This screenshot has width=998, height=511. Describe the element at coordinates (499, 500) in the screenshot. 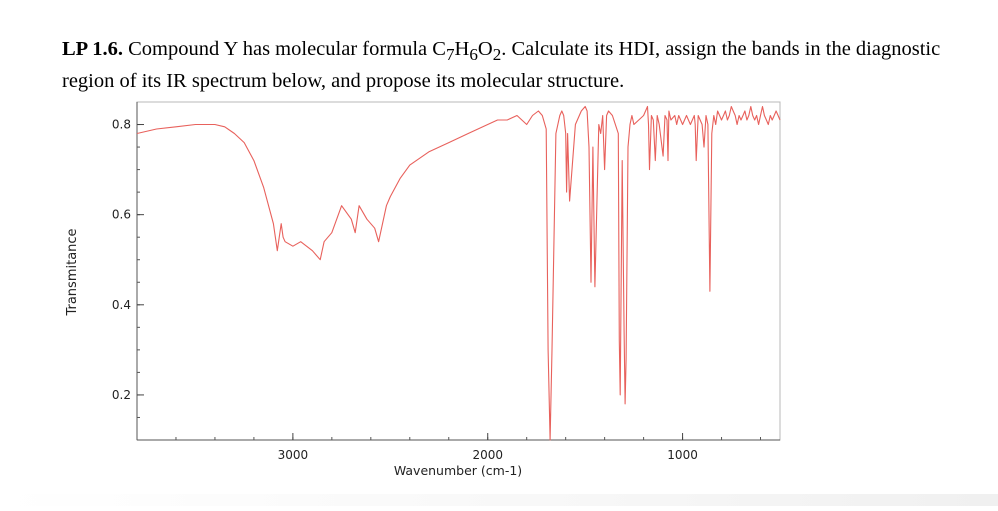

I see `page-bottom-edge` at that location.